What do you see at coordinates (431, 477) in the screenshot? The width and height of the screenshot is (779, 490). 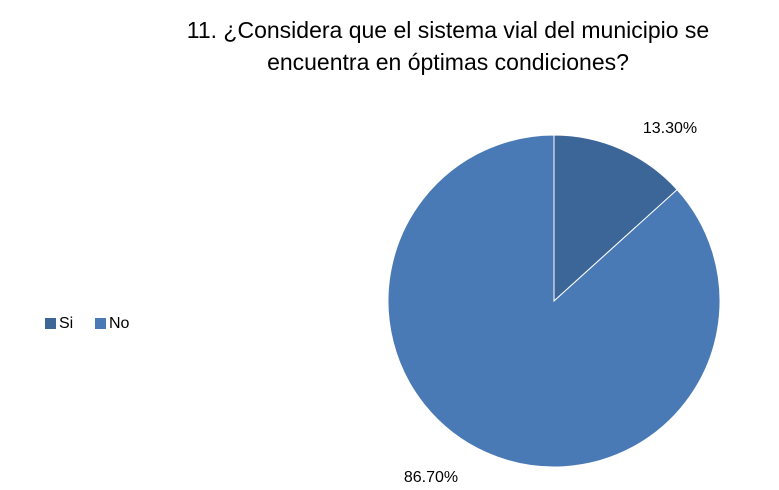 I see `data-label: 86.70%` at bounding box center [431, 477].